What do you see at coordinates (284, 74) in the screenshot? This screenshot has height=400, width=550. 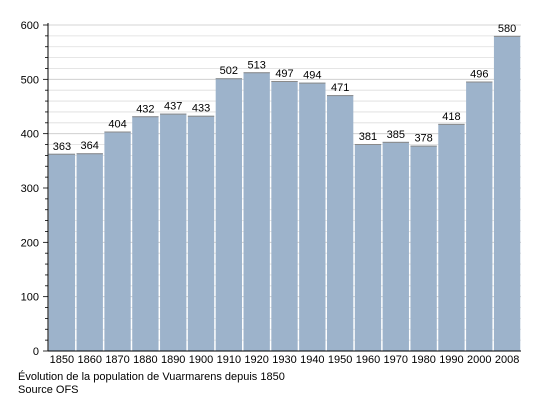 I see `data-label-1930: 497` at bounding box center [284, 74].